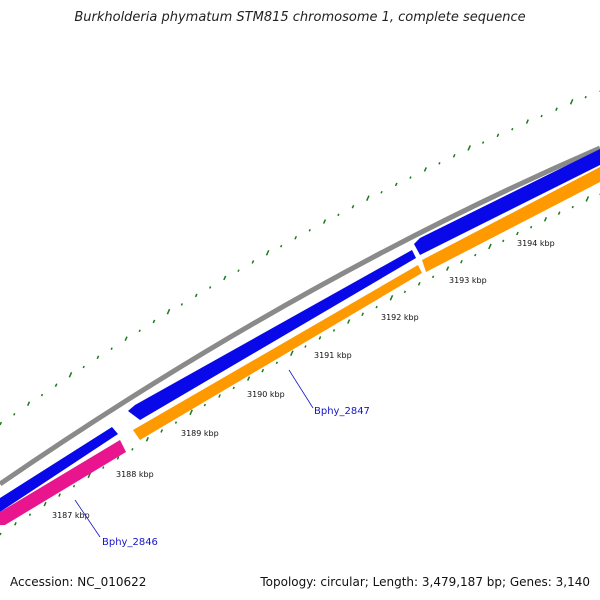 Image resolution: width=600 pixels, height=600 pixels. What do you see at coordinates (135, 474) in the screenshot?
I see `tick-label-3188: 3188 kbp` at bounding box center [135, 474].